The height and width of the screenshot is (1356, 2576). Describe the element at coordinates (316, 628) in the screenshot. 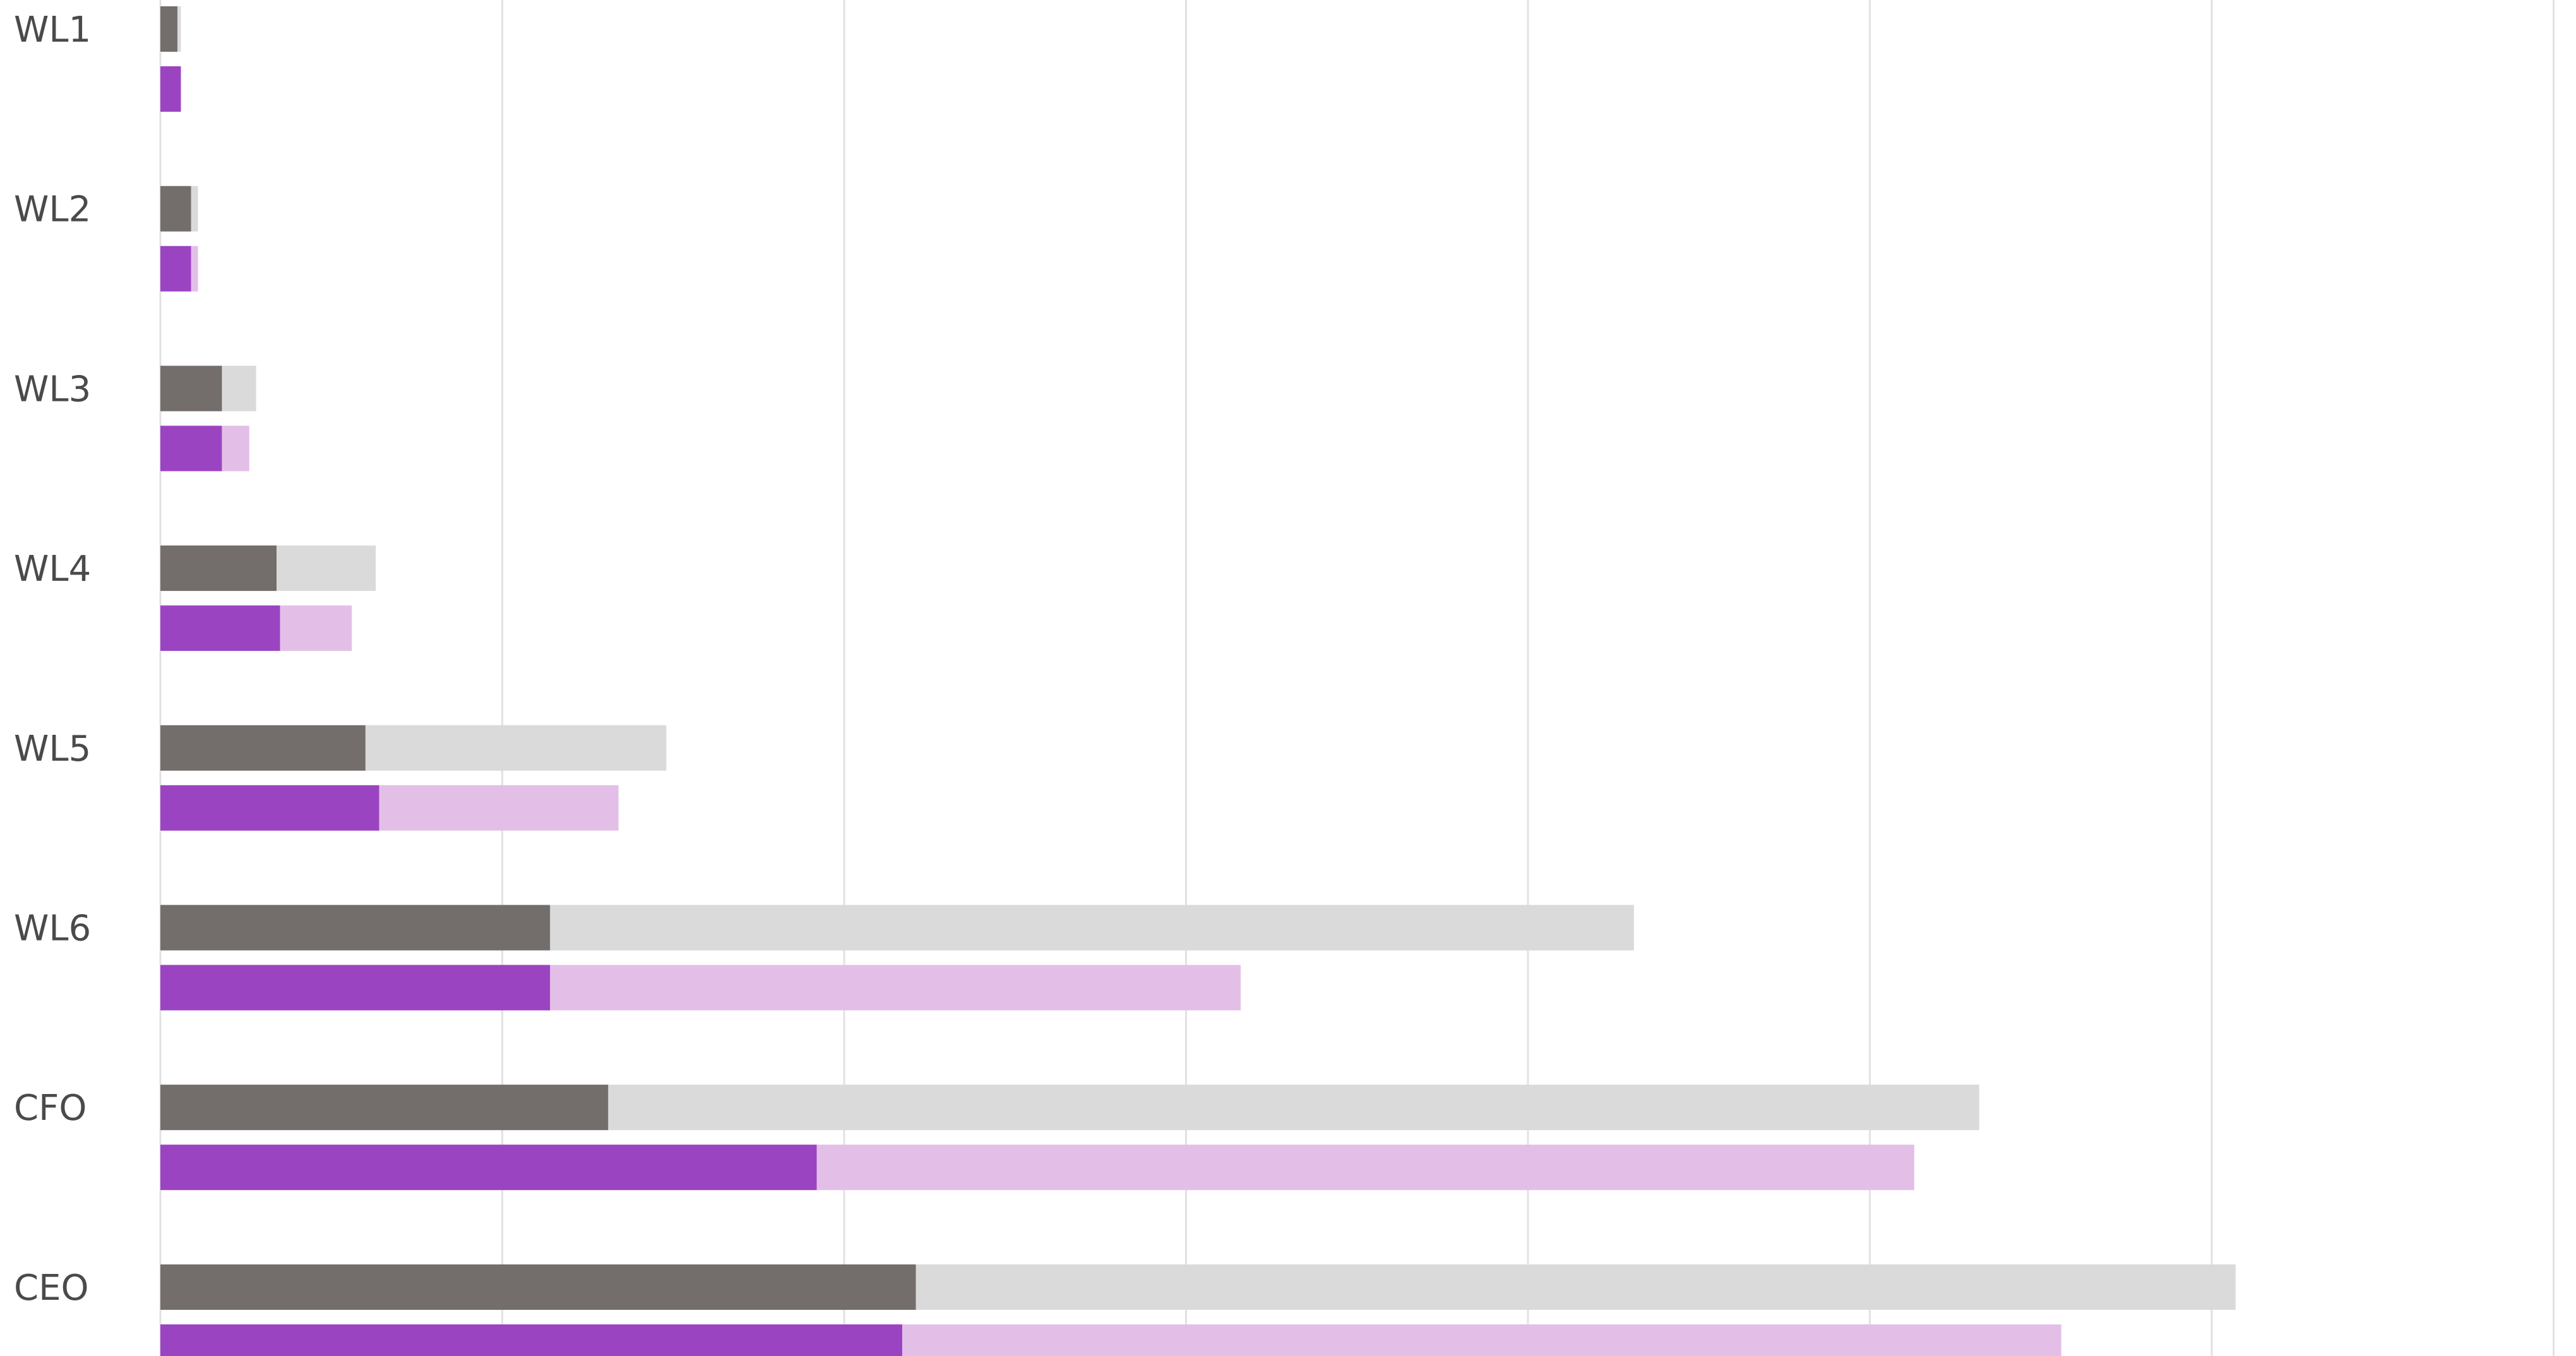

I see `bar-wl4-g2-s2` at that location.